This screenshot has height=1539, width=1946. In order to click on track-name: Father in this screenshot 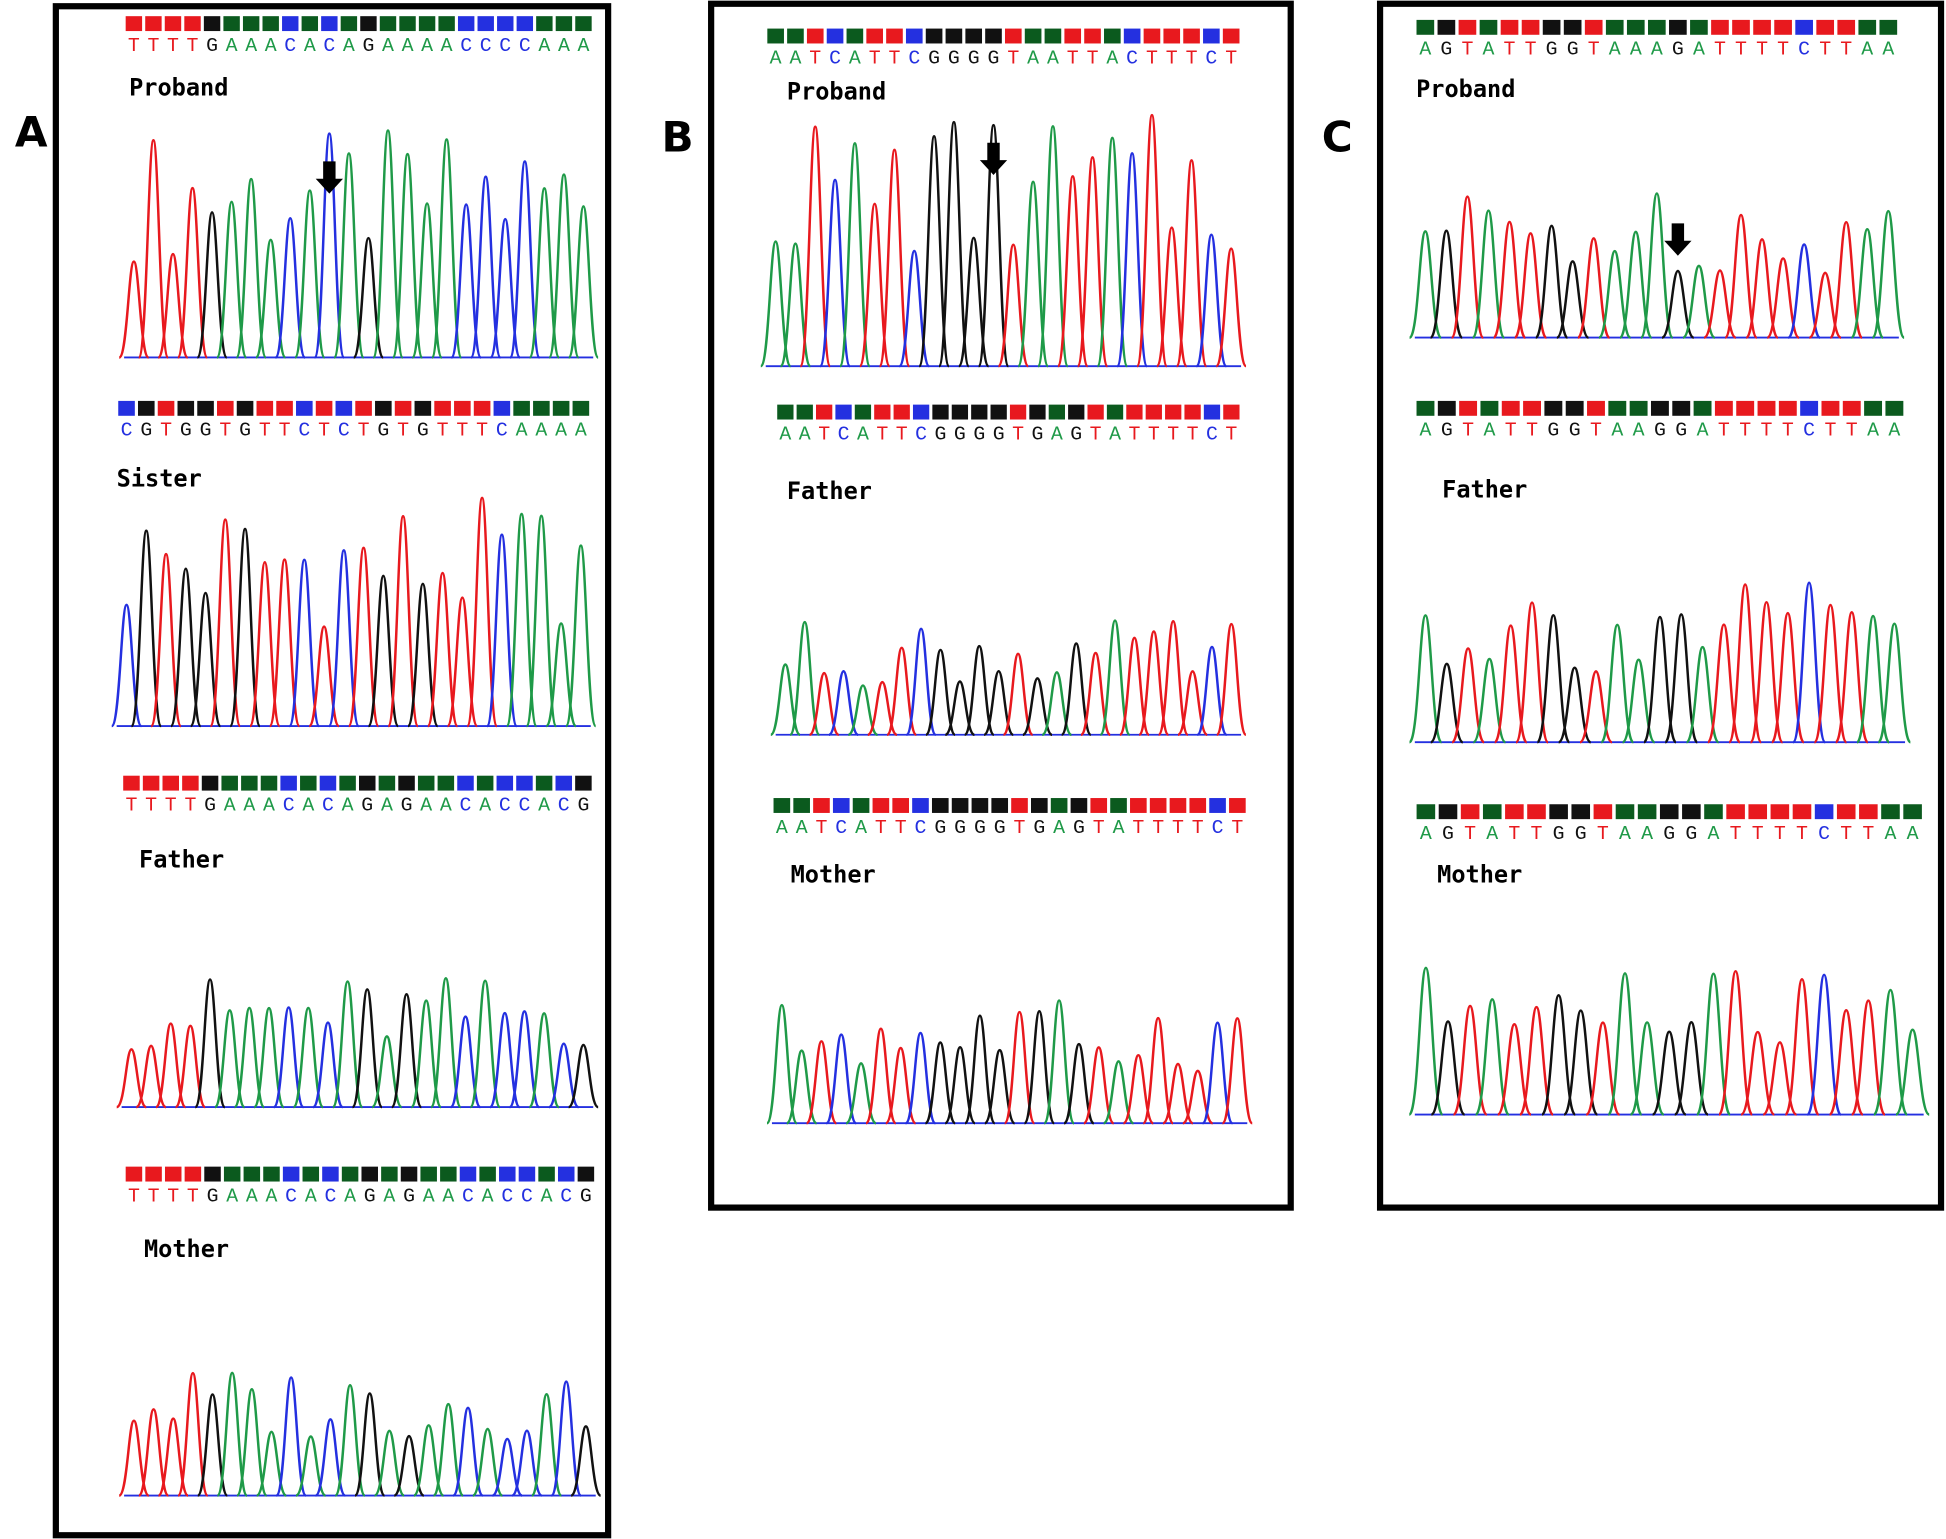, I will do `click(1484, 490)`.